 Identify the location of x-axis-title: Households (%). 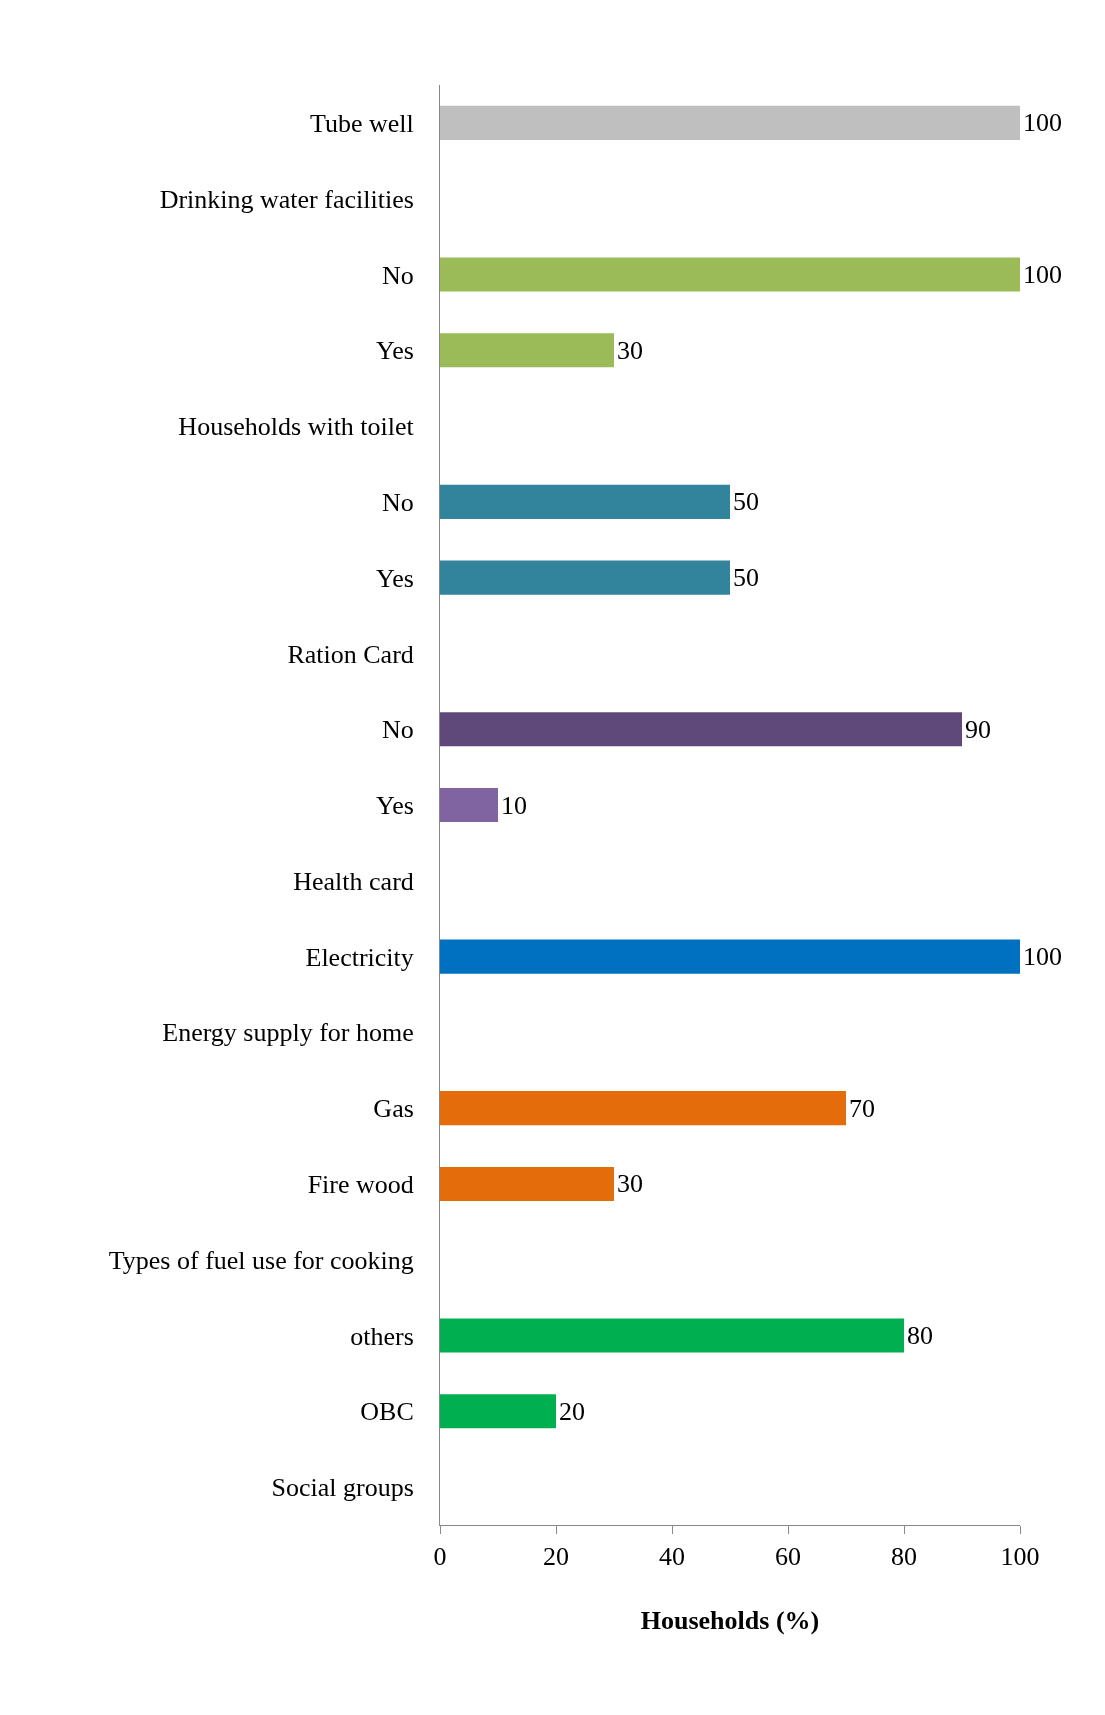
(730, 1620).